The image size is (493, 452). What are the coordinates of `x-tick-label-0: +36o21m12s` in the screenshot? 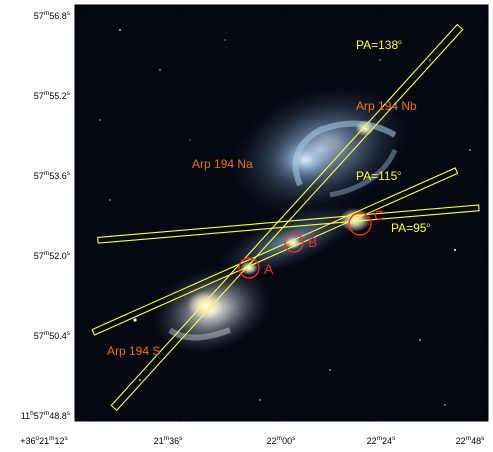 It's located at (44, 440).